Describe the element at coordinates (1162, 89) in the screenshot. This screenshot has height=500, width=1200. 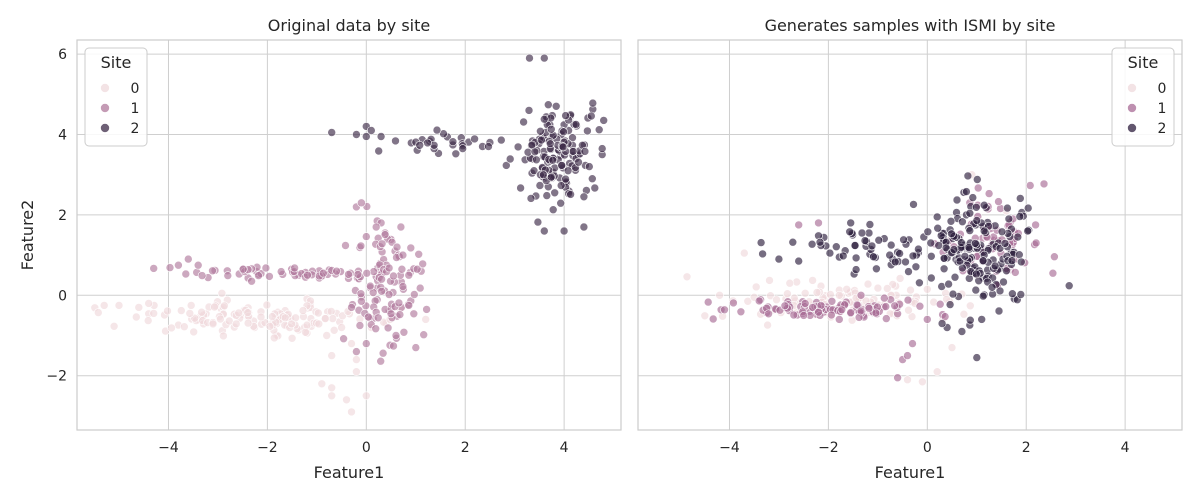
I see `legend-label-site-0: 0` at that location.